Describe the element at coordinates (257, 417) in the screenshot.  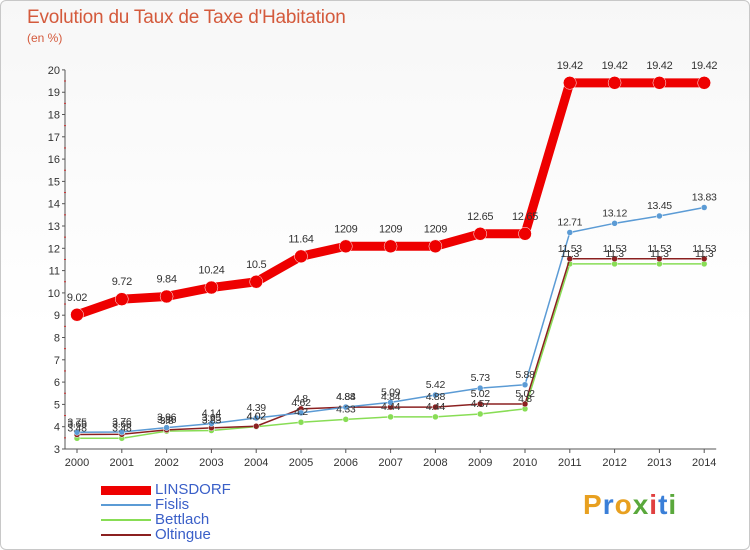
I see `data-label: 4.02` at that location.